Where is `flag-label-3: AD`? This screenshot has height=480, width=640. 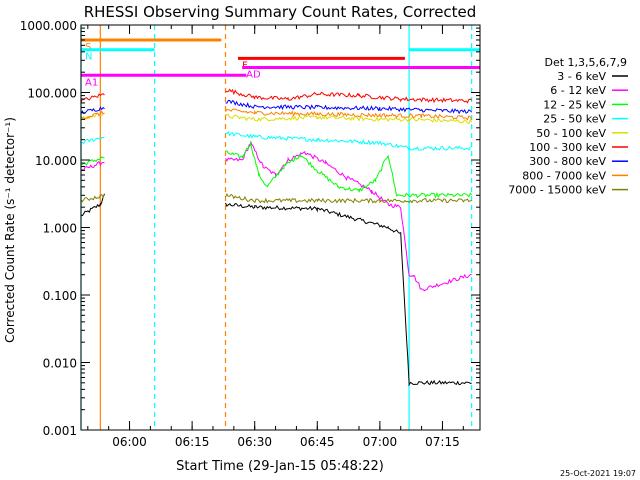 flag-label-3: AD is located at coordinates (253, 74).